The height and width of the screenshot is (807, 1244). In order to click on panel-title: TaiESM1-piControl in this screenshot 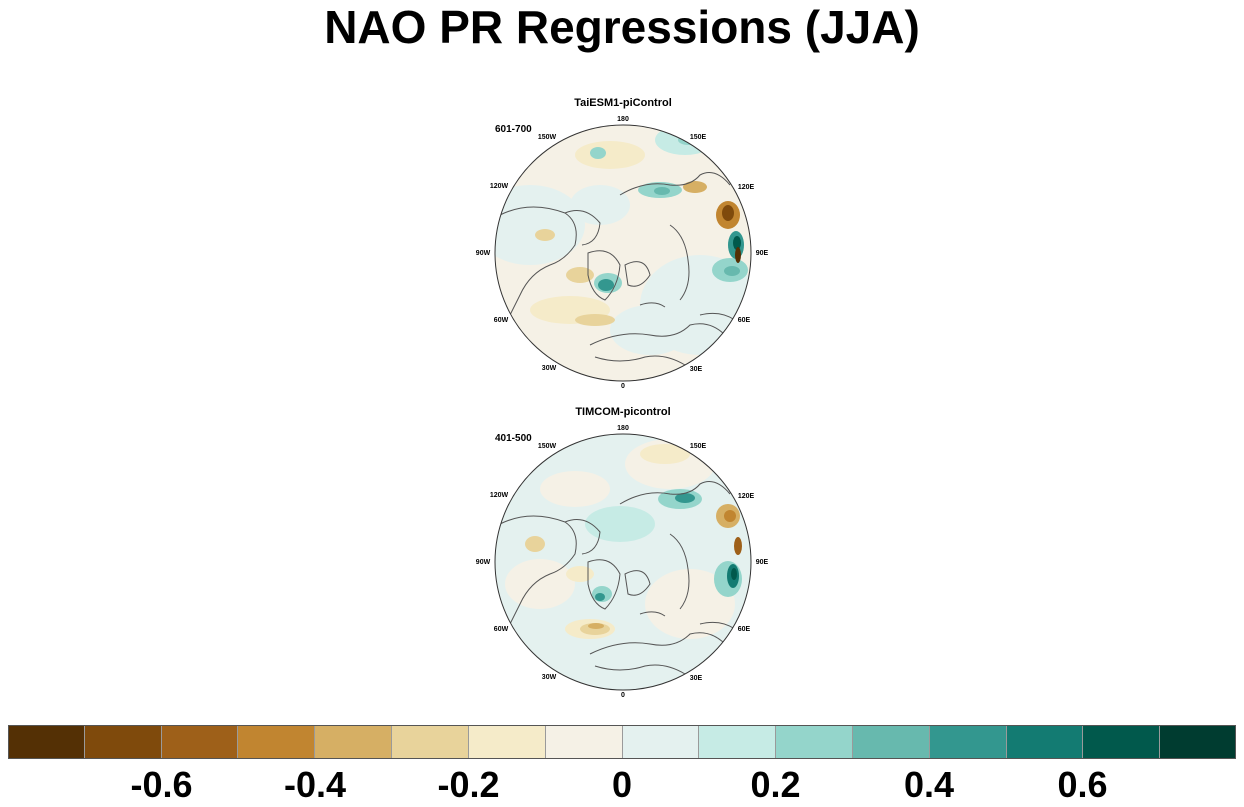, I will do `click(623, 103)`.